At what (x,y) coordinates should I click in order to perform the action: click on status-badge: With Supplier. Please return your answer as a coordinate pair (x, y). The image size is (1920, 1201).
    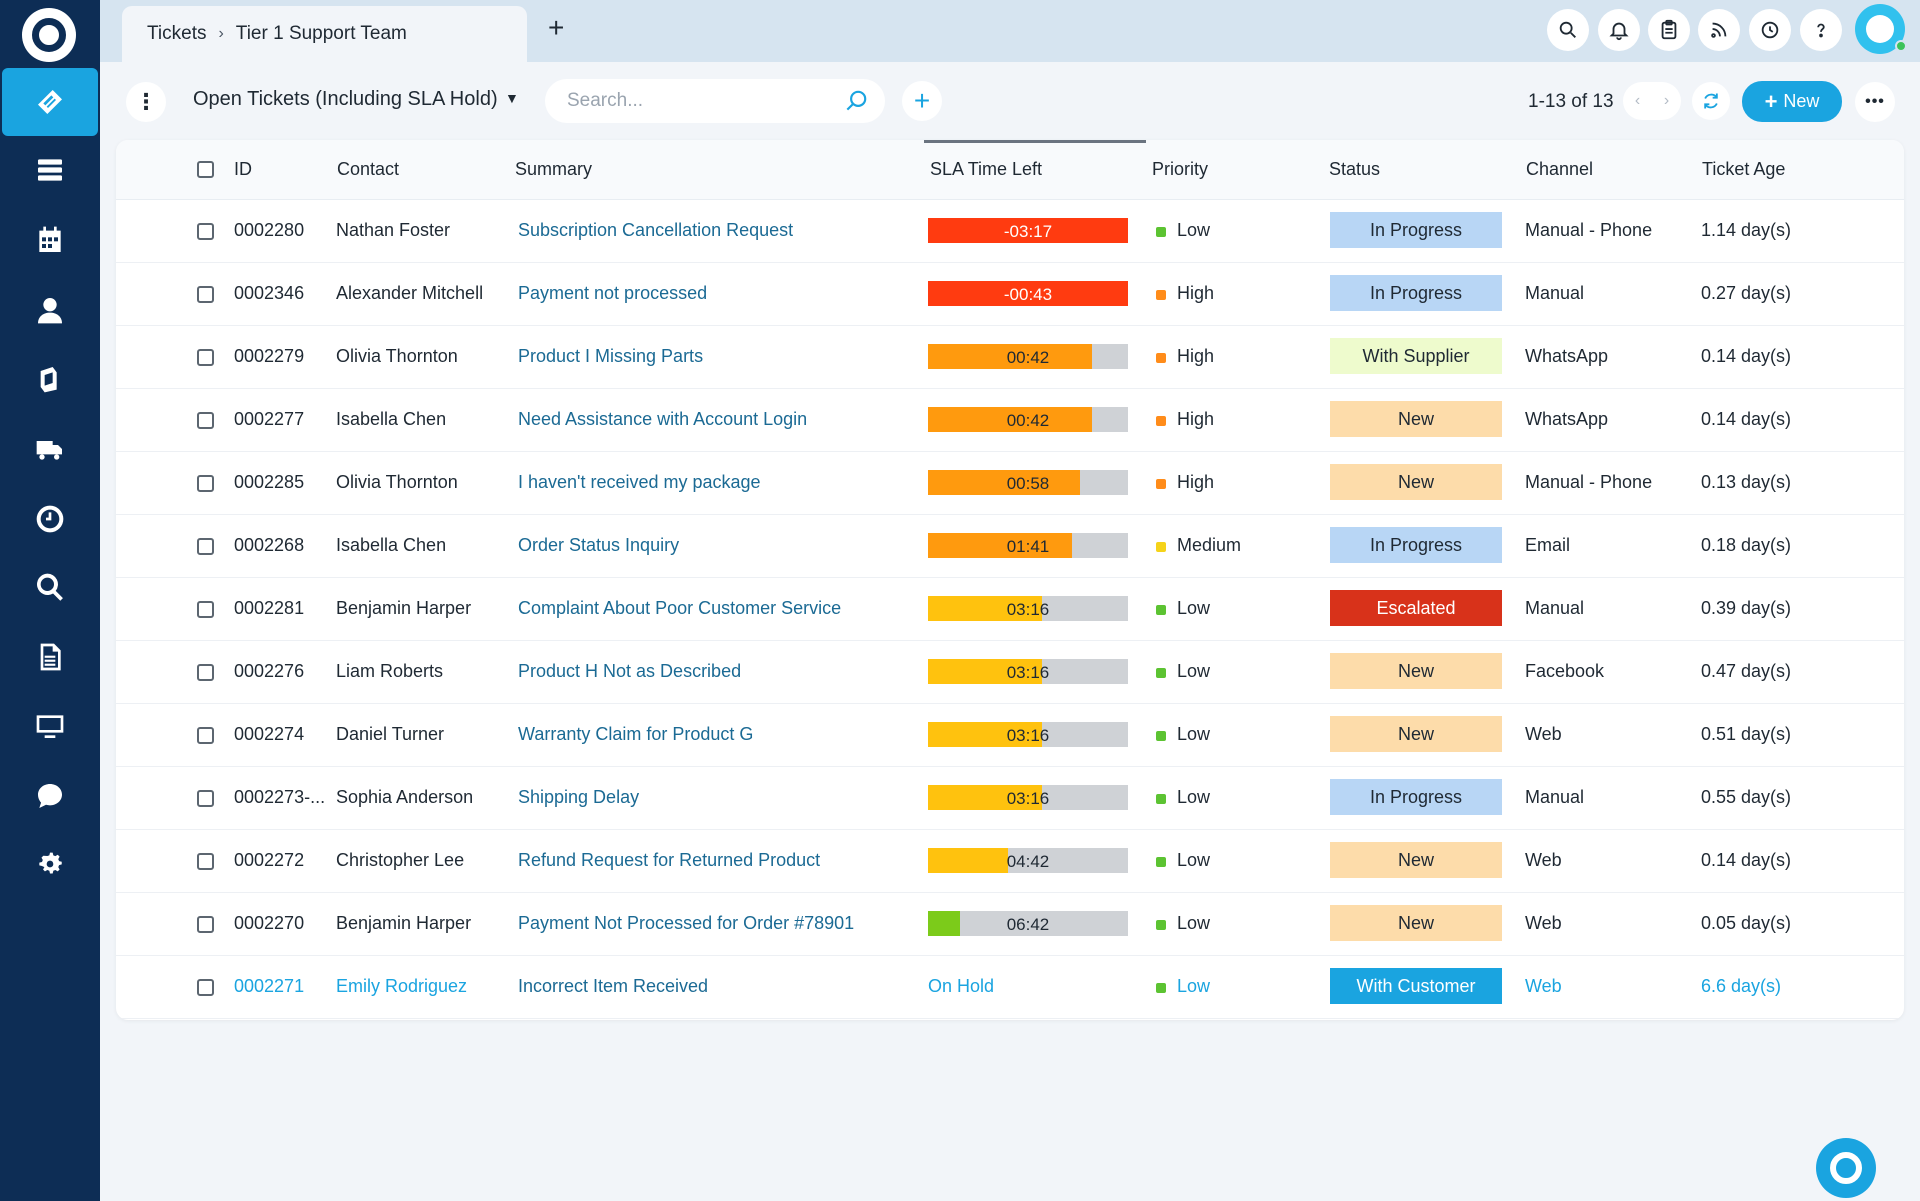
    Looking at the image, I should click on (1416, 356).